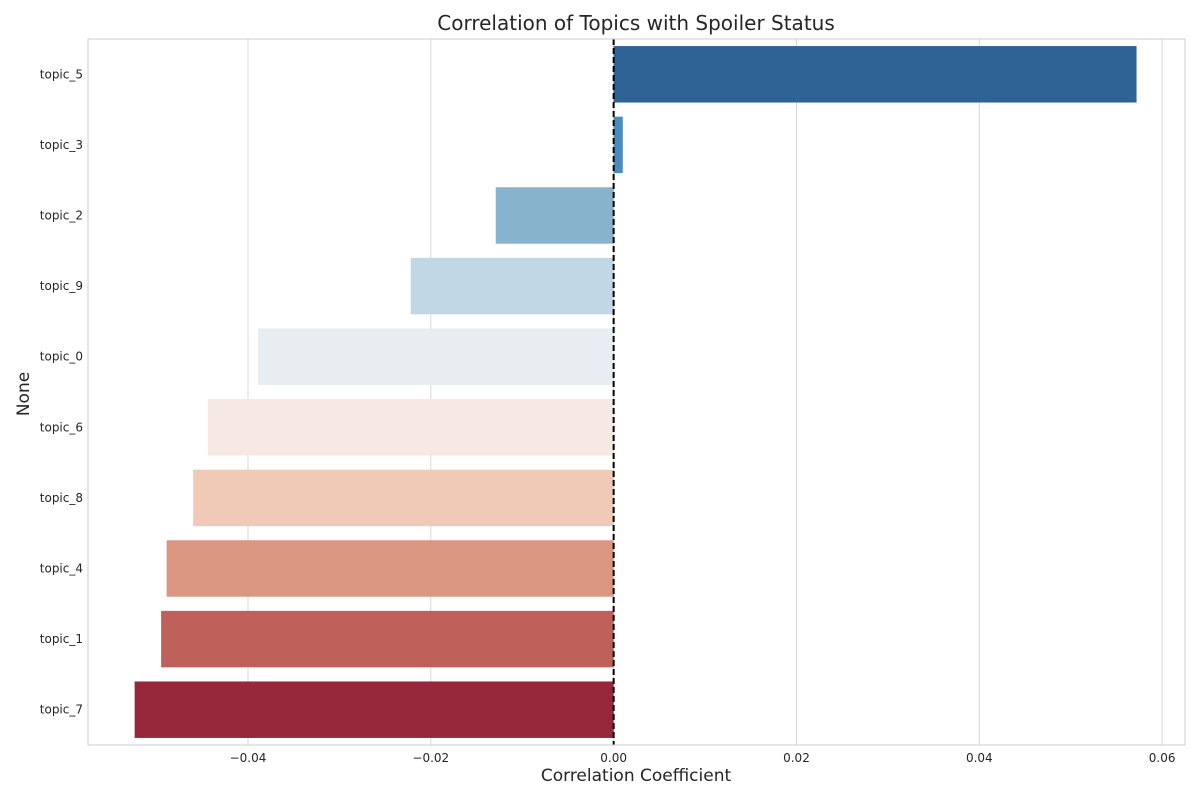 The height and width of the screenshot is (800, 1200). Describe the element at coordinates (61, 286) in the screenshot. I see `y-tick-label: topic_9` at that location.